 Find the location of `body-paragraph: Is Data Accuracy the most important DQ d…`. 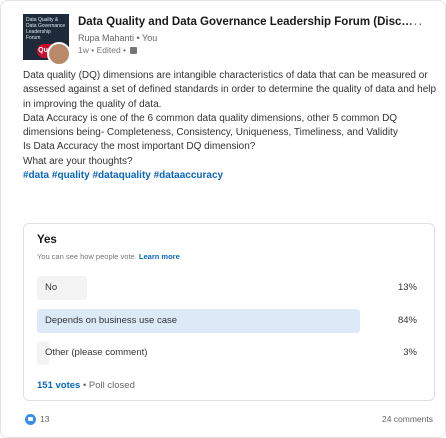

body-paragraph: Is Data Accuracy the most important DQ d… is located at coordinates (139, 147).